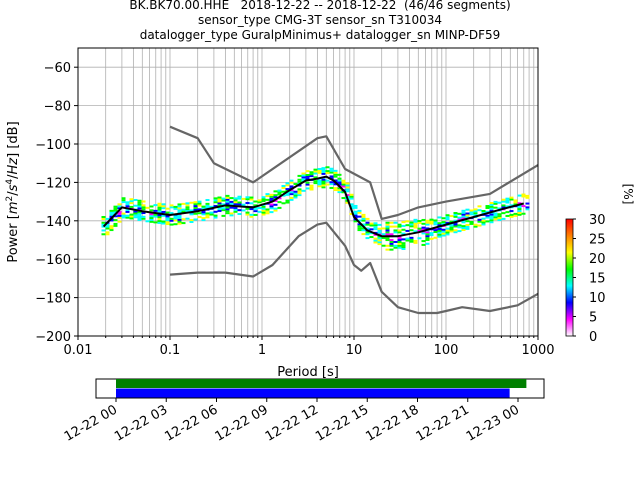  Describe the element at coordinates (53, 183) in the screenshot. I see `y-tick-label: −120` at that location.